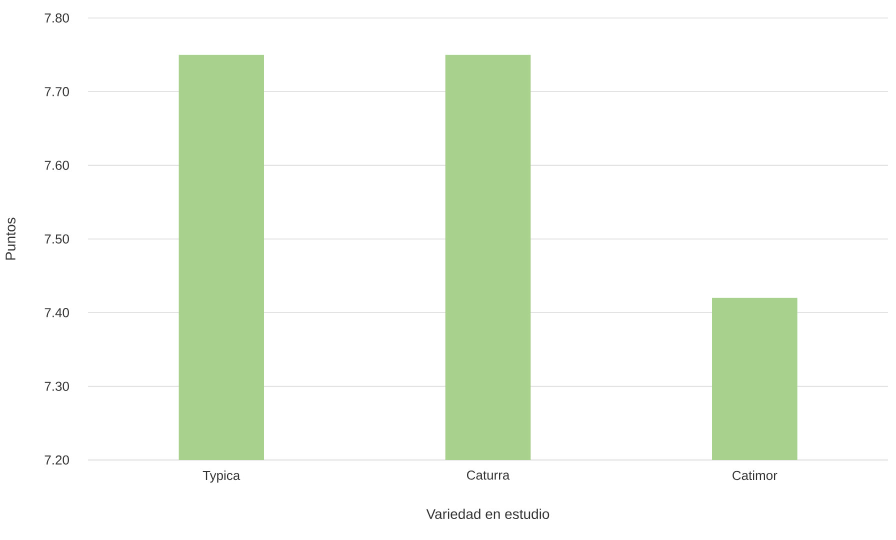 The width and height of the screenshot is (896, 540). I want to click on y-tick-label: 7.80, so click(56, 18).